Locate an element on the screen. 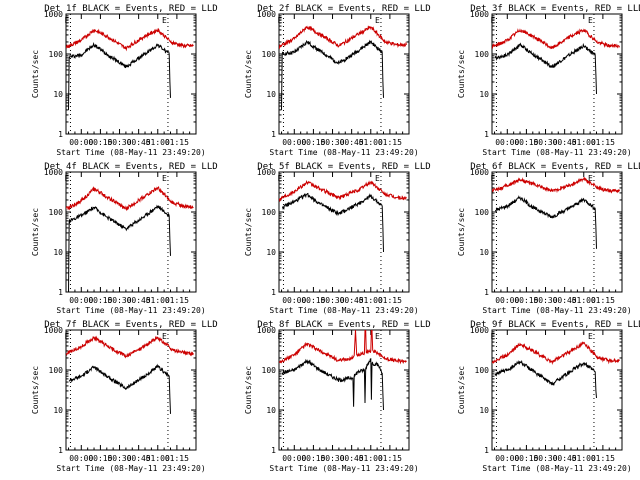 This screenshot has height=480, width=640. panel-title: Det 7f BLACK = Events, RED = LLD is located at coordinates (130, 325).